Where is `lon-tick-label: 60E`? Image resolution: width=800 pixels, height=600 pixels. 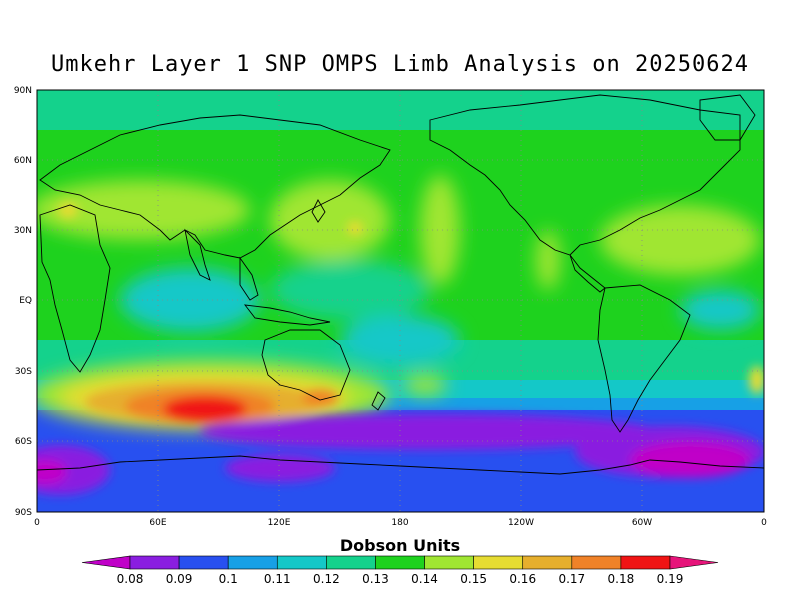 lon-tick-label: 60E is located at coordinates (157, 523).